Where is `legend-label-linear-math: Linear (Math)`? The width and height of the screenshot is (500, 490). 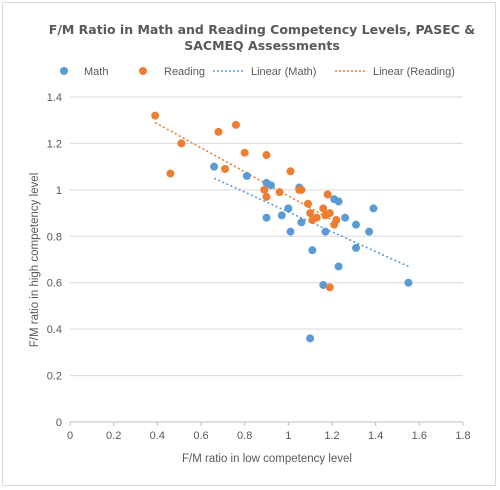 legend-label-linear-math: Linear (Math) is located at coordinates (283, 72).